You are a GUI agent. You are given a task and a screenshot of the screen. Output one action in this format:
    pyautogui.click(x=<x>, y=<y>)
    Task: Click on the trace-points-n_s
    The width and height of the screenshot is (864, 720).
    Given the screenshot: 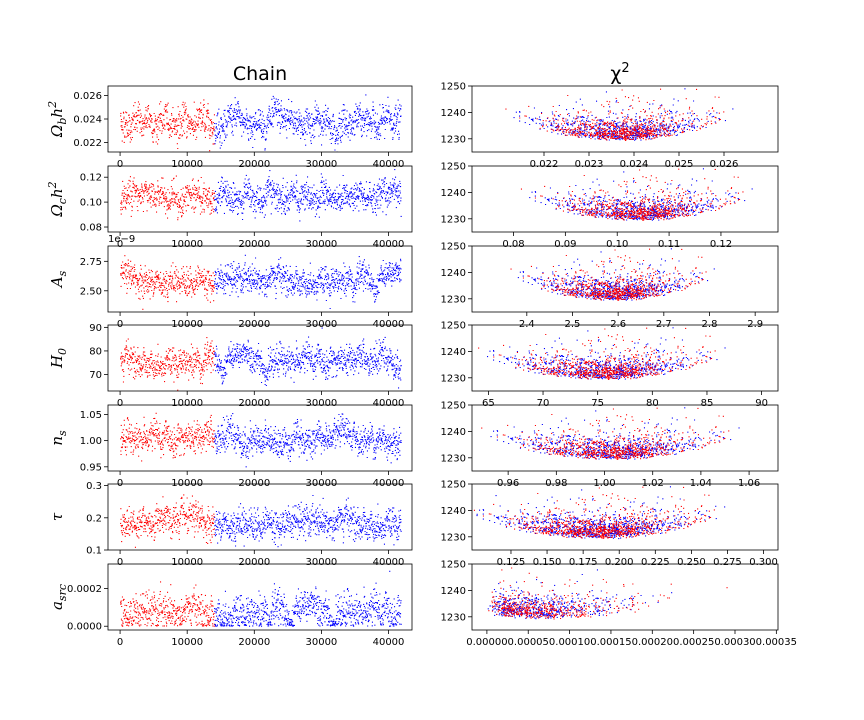 What is the action you would take?
    pyautogui.click(x=261, y=440)
    